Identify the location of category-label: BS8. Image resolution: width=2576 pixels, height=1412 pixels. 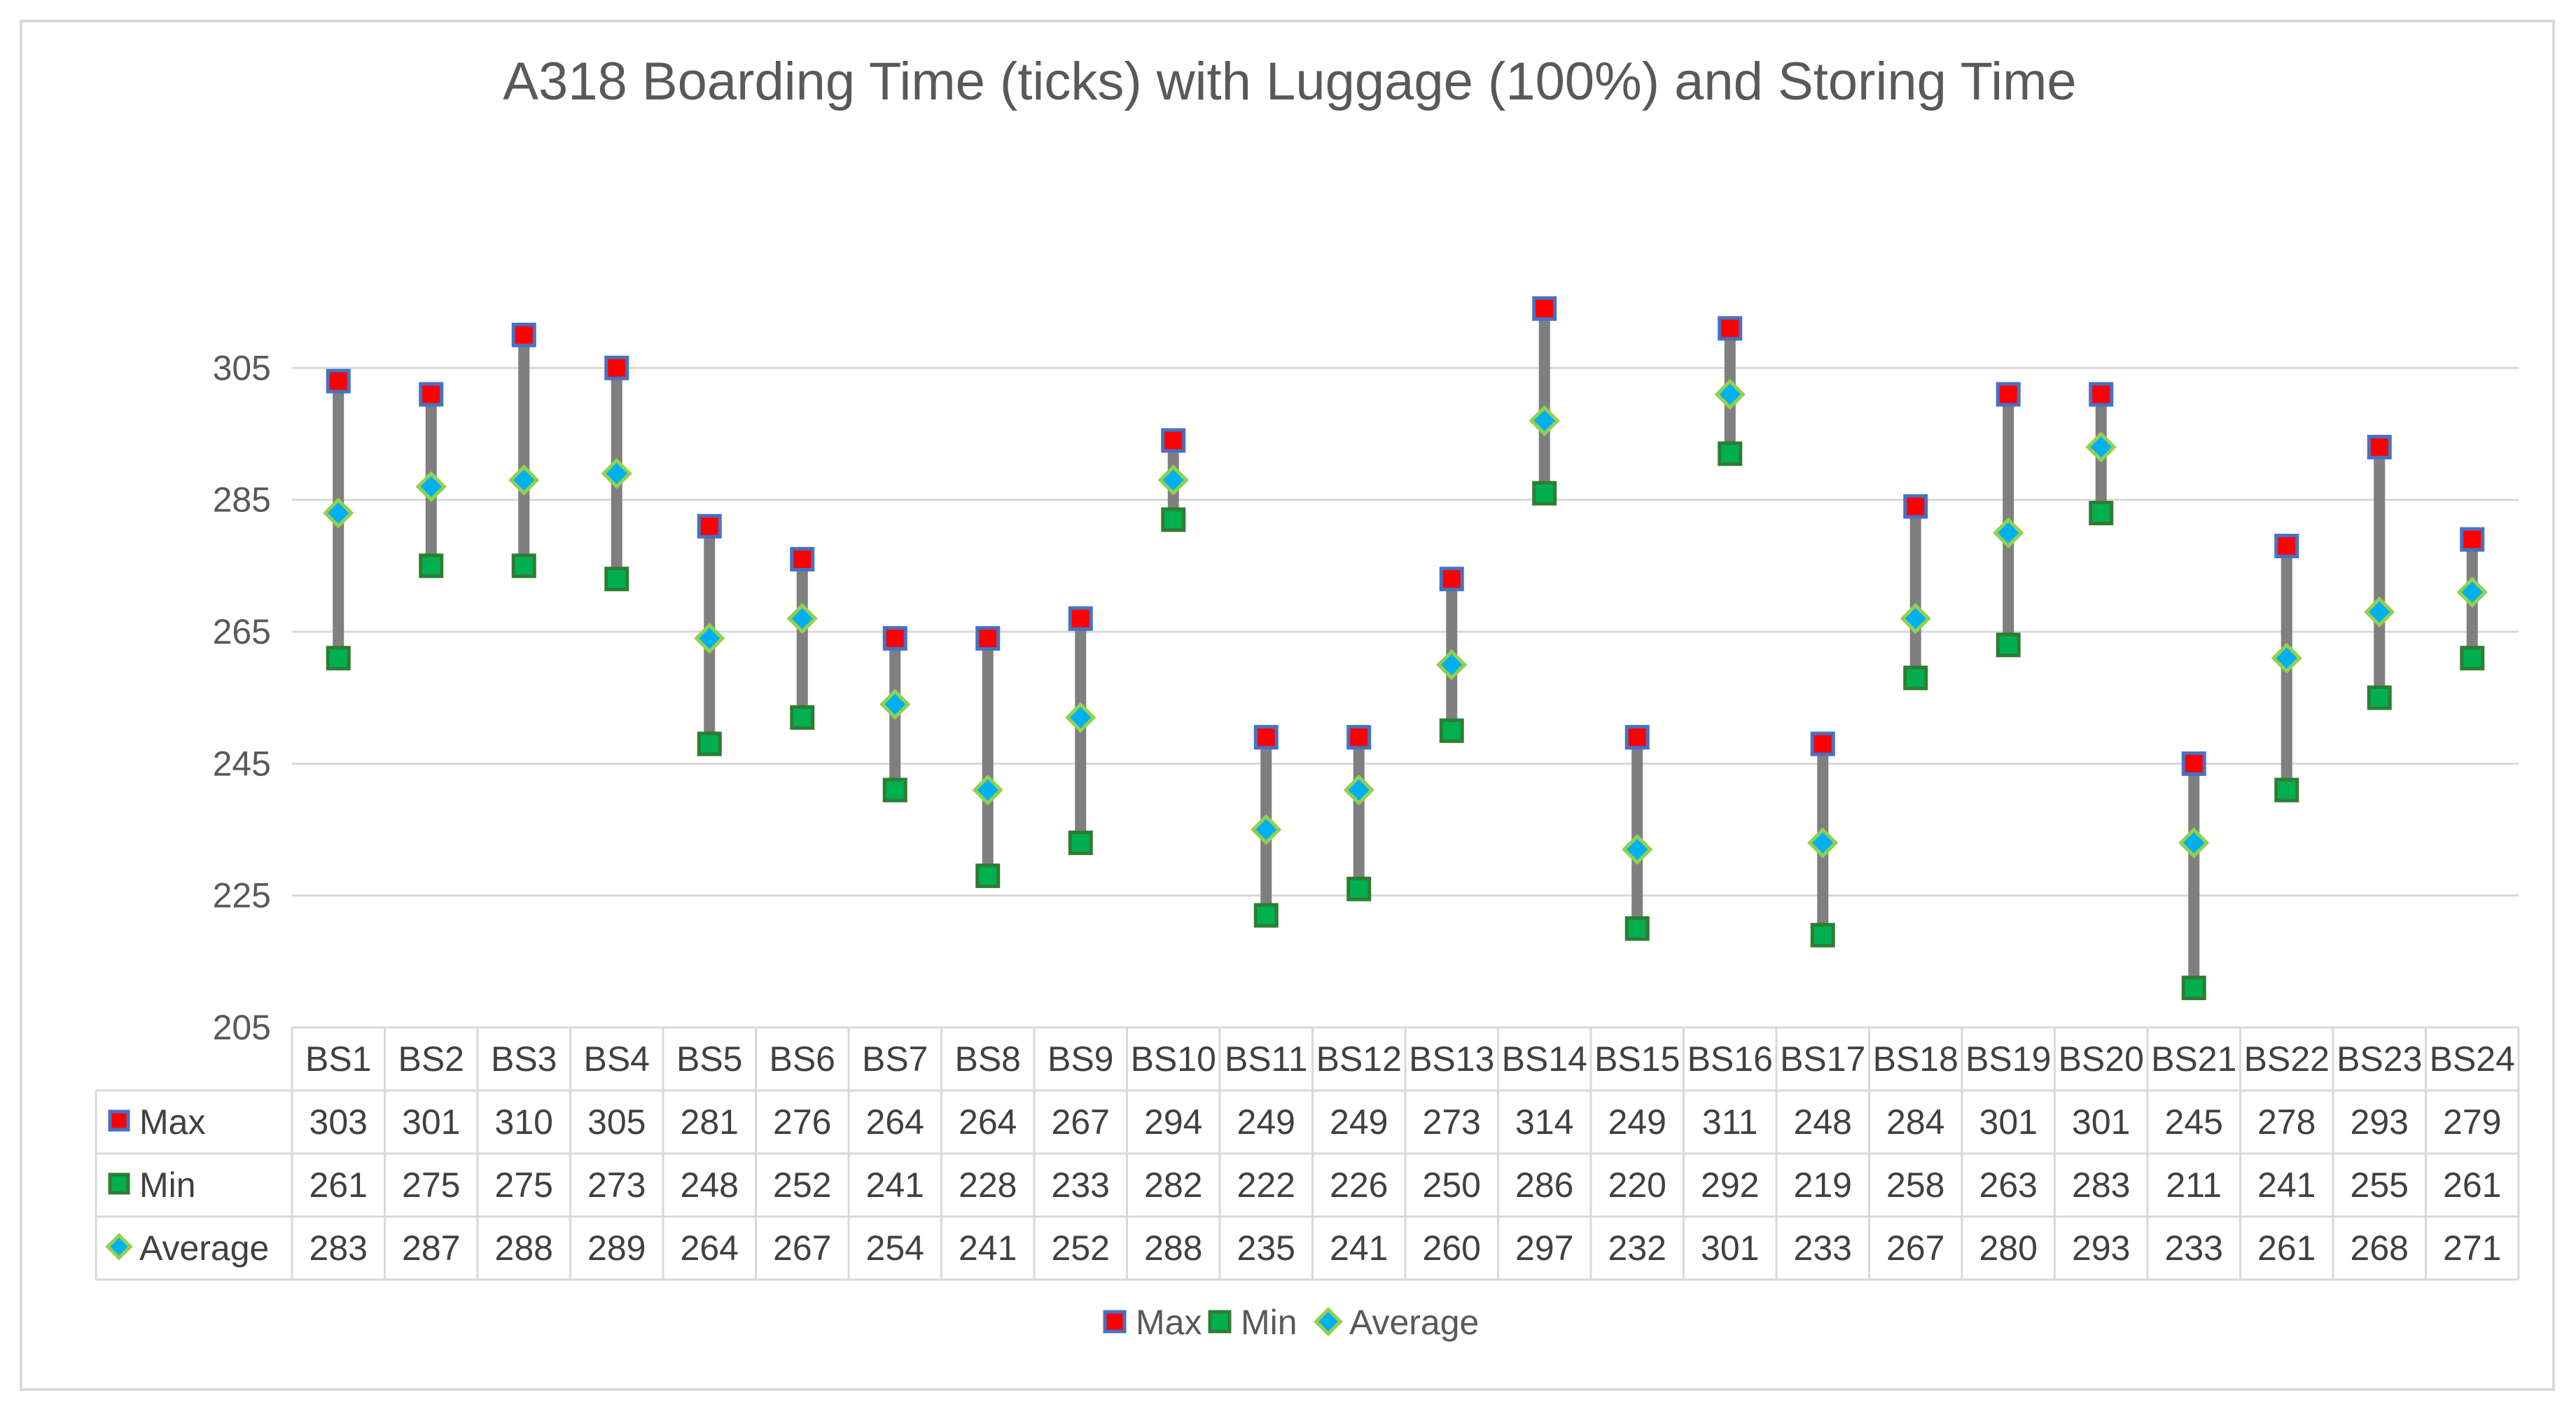
(987, 1059).